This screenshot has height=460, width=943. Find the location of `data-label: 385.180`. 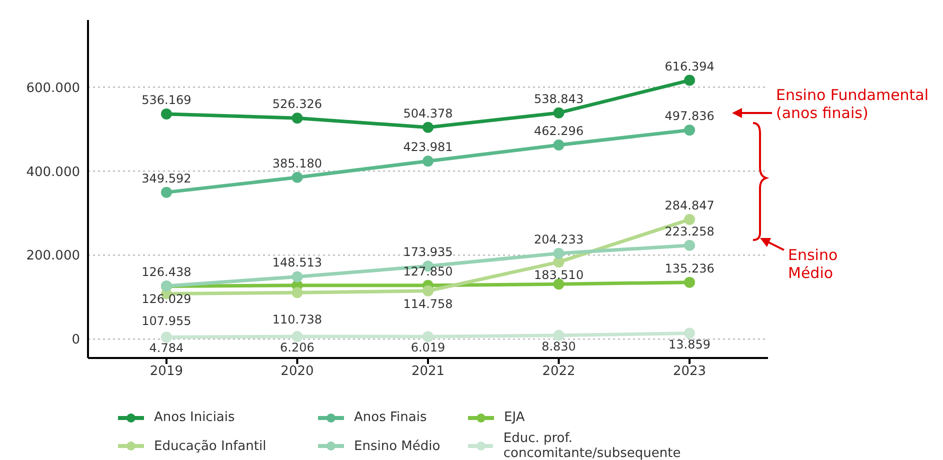

data-label: 385.180 is located at coordinates (297, 163).